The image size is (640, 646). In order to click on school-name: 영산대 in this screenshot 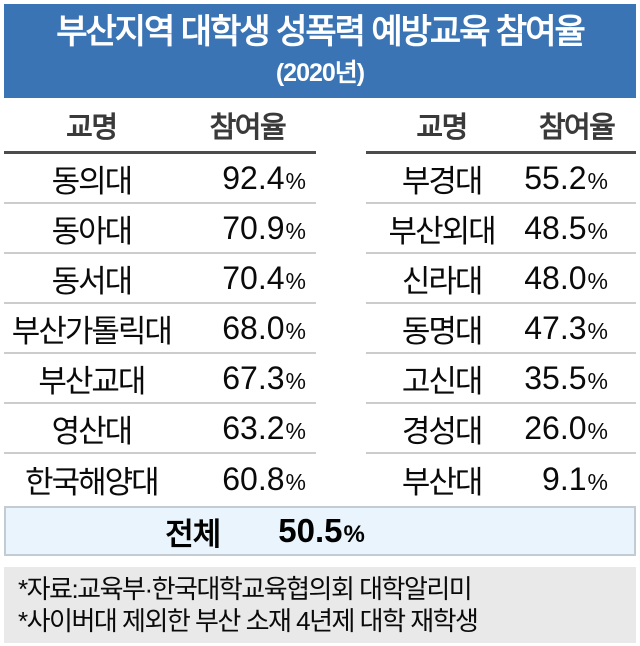, I will do `click(92, 431)`.